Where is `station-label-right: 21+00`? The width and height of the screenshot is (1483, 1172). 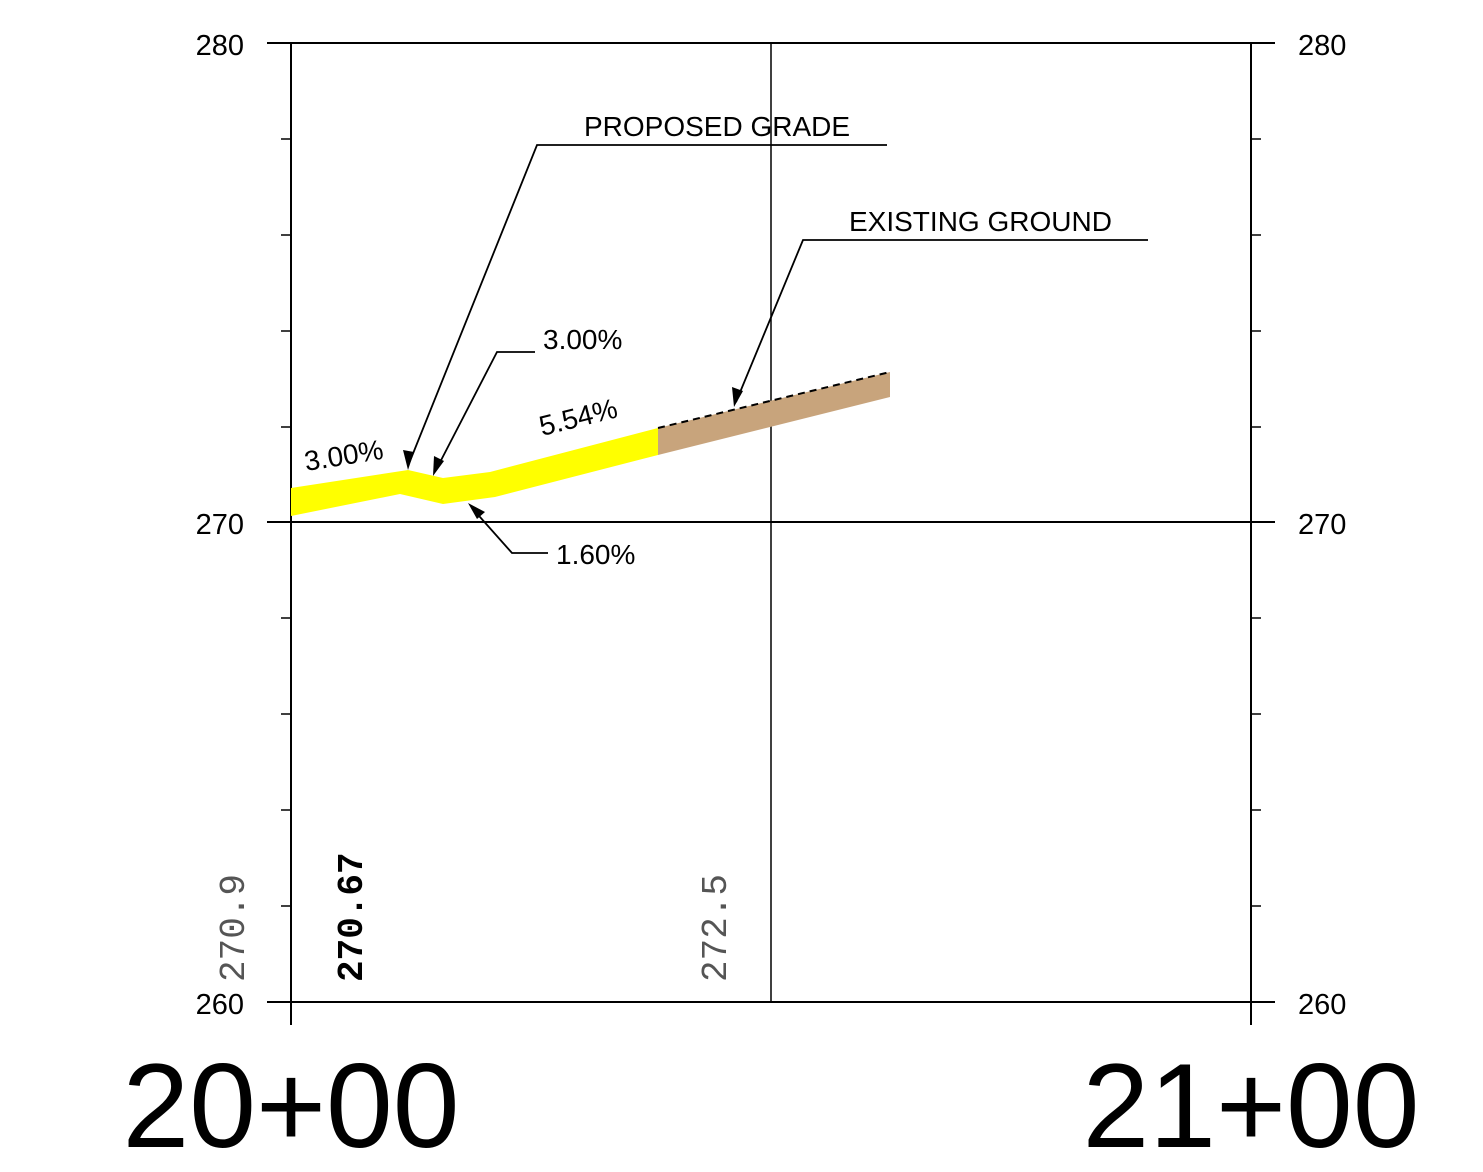 station-label-right: 21+00 is located at coordinates (1250, 1105).